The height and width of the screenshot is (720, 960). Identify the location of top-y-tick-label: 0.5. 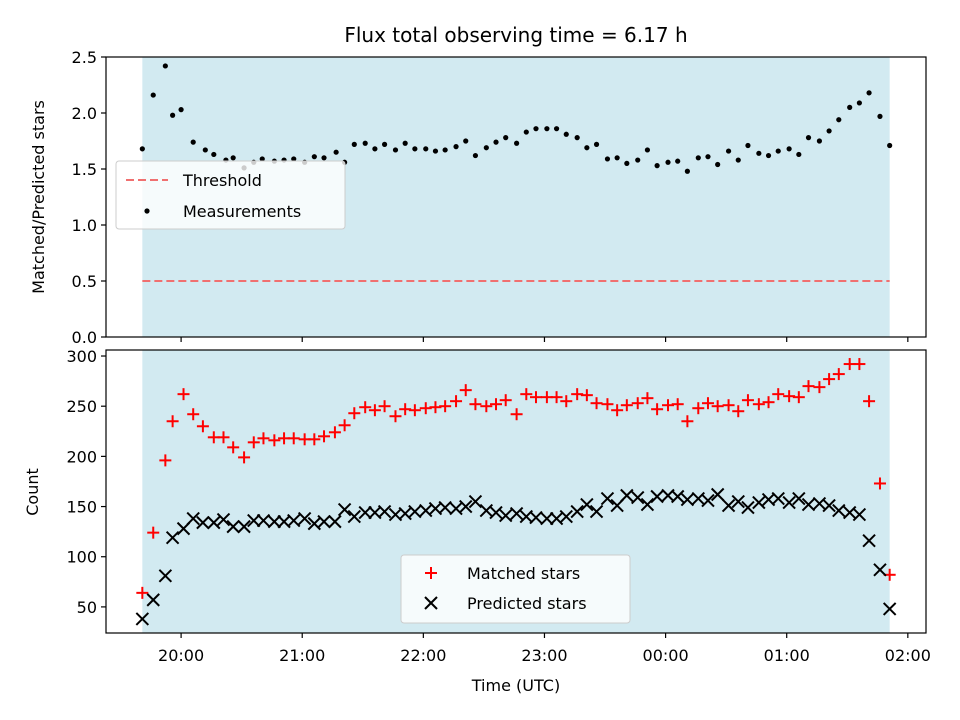
(84, 281).